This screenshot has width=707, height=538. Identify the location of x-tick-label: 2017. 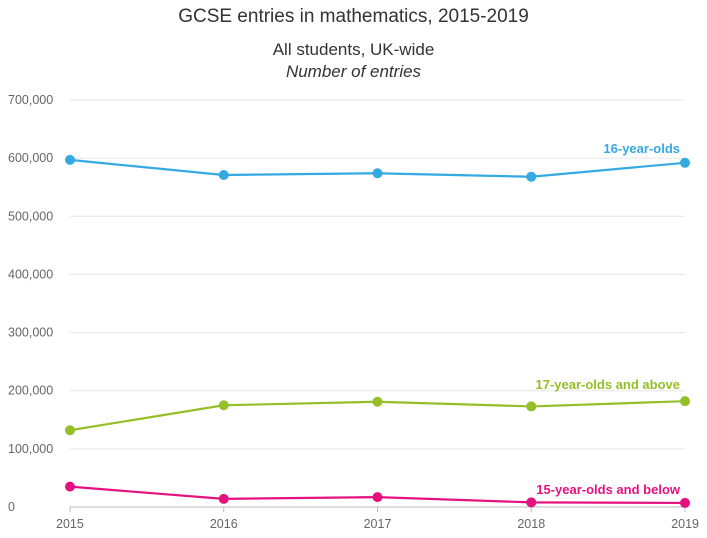
(378, 524).